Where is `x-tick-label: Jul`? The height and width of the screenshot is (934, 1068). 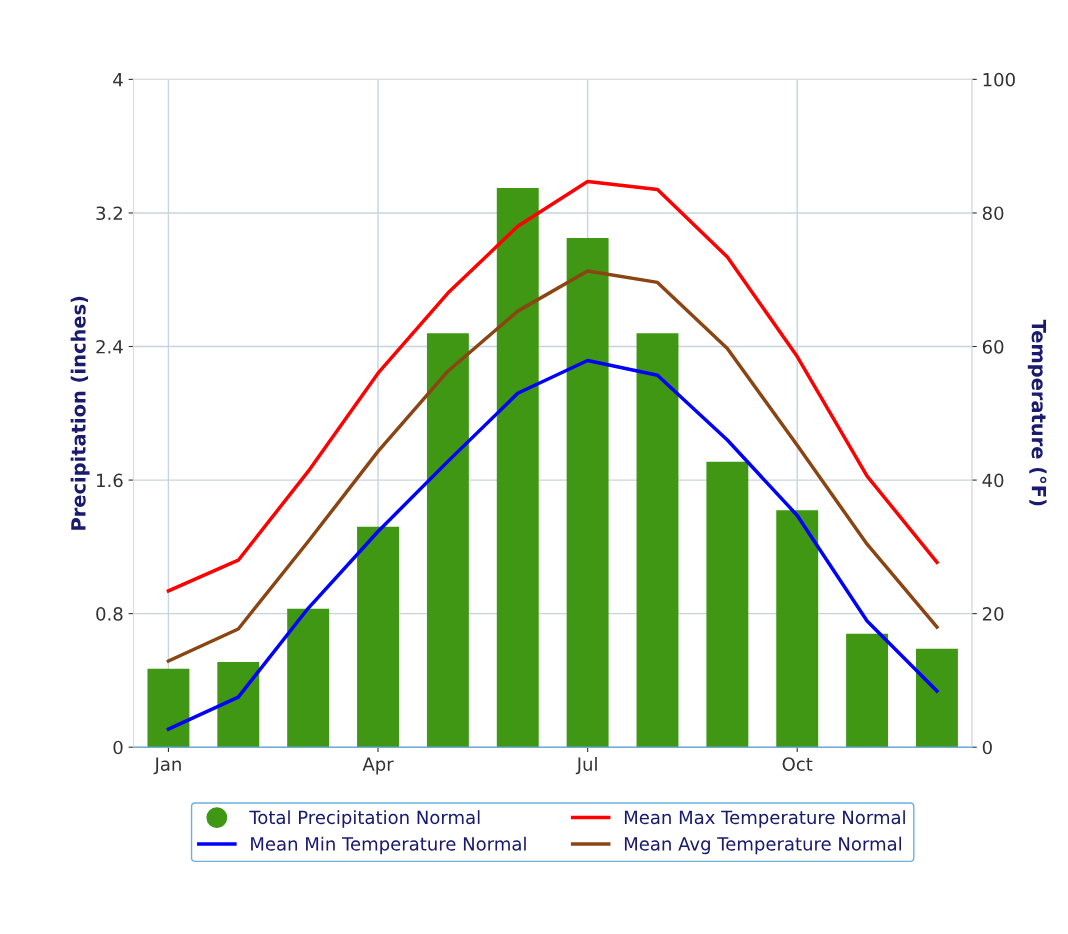
x-tick-label: Jul is located at coordinates (586, 765).